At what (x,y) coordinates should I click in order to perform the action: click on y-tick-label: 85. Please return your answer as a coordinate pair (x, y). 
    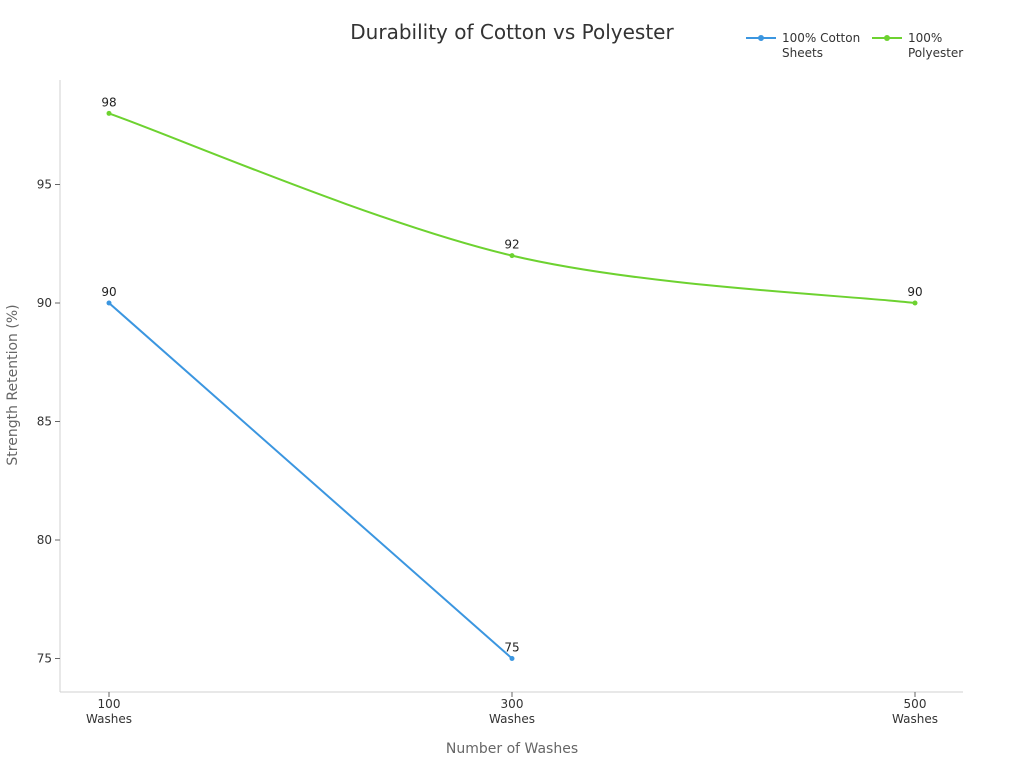
    Looking at the image, I should click on (44, 422).